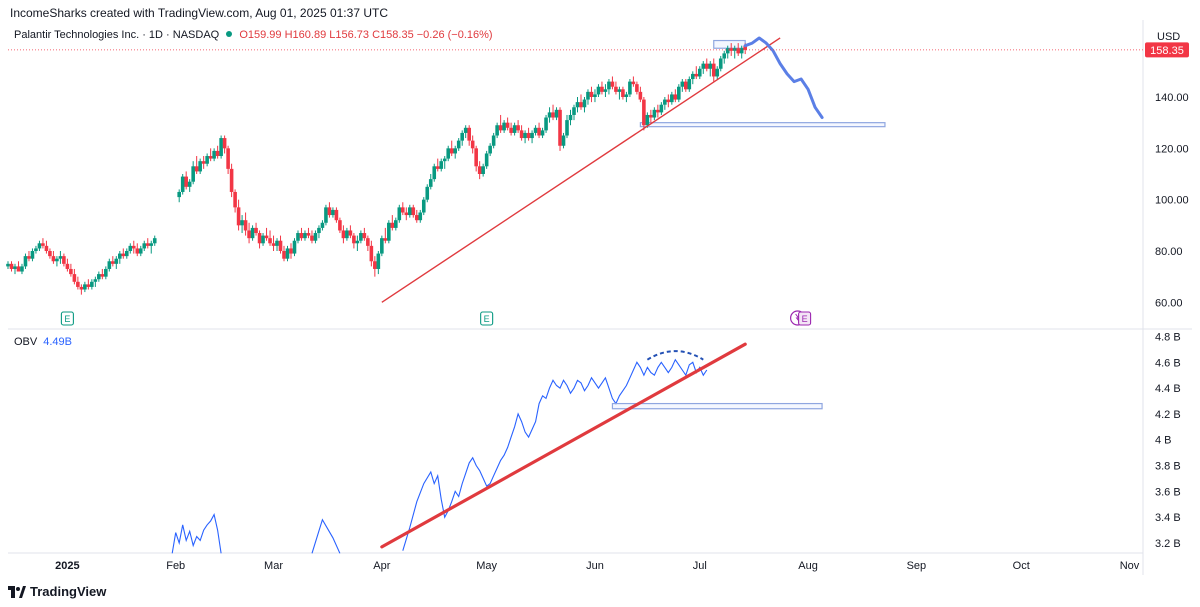 The height and width of the screenshot is (607, 1200). Describe the element at coordinates (598, 50) in the screenshot. I see `last-price-tag: 158.35` at that location.